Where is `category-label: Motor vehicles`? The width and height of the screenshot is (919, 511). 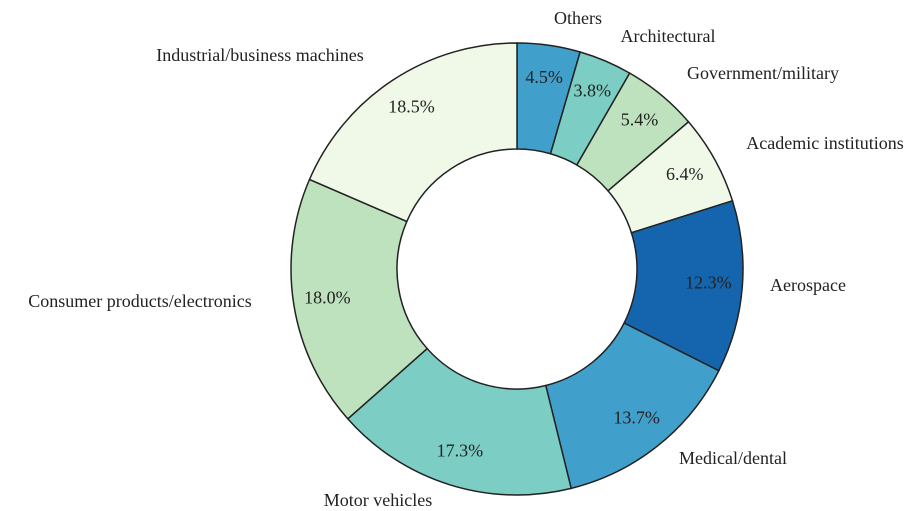
category-label: Motor vehicles is located at coordinates (378, 500).